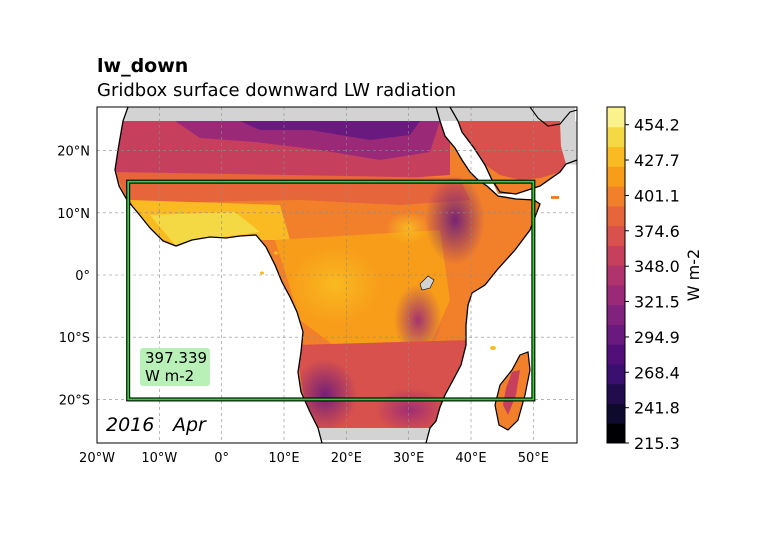 Image resolution: width=775 pixels, height=545 pixels. I want to click on land-outside-domain-arabia, so click(568, 143).